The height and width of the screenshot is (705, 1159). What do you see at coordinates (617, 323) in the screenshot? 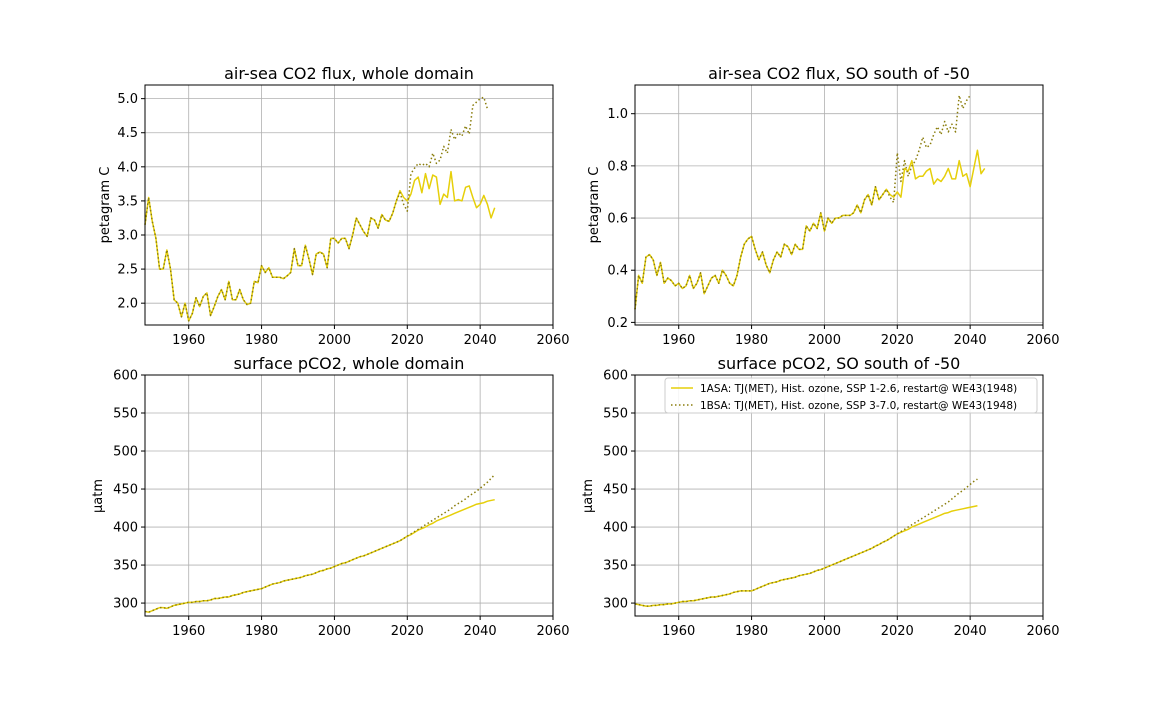
I see `y-tick-label: 0.2` at bounding box center [617, 323].